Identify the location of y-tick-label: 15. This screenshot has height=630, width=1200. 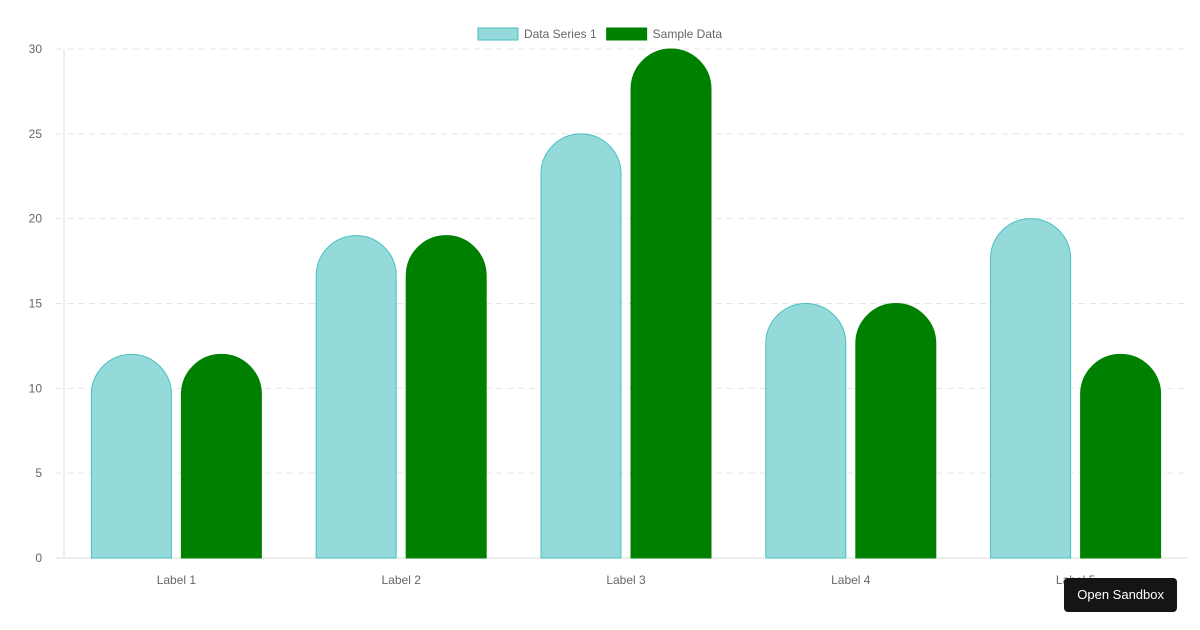
(36, 304).